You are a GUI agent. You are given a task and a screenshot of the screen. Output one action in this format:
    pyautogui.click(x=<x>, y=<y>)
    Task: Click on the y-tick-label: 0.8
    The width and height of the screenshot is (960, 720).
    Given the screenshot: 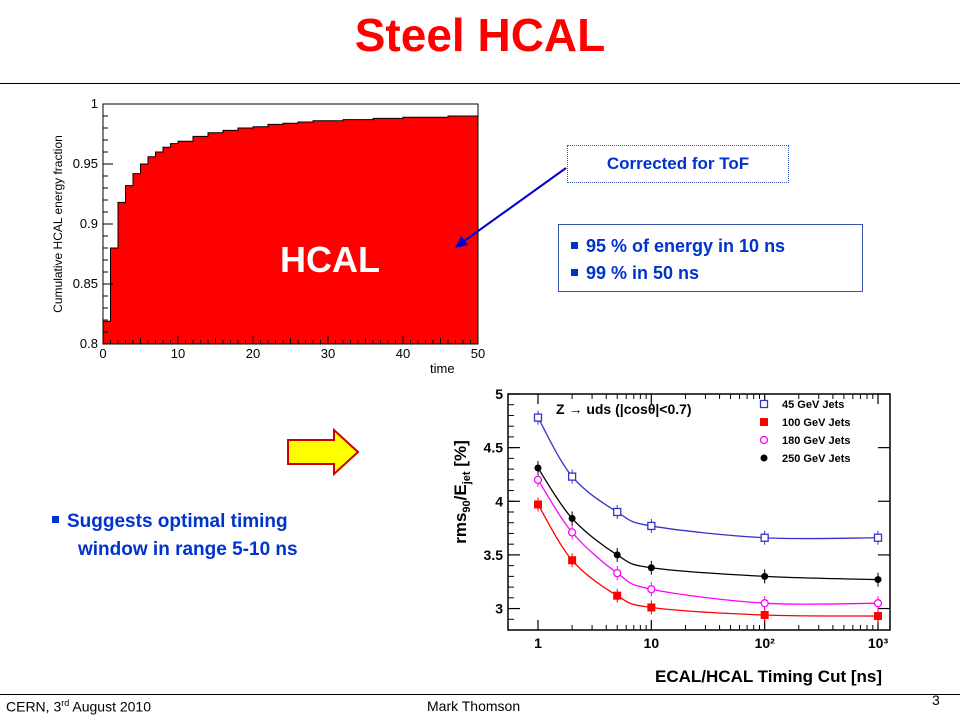 What is the action you would take?
    pyautogui.click(x=89, y=343)
    